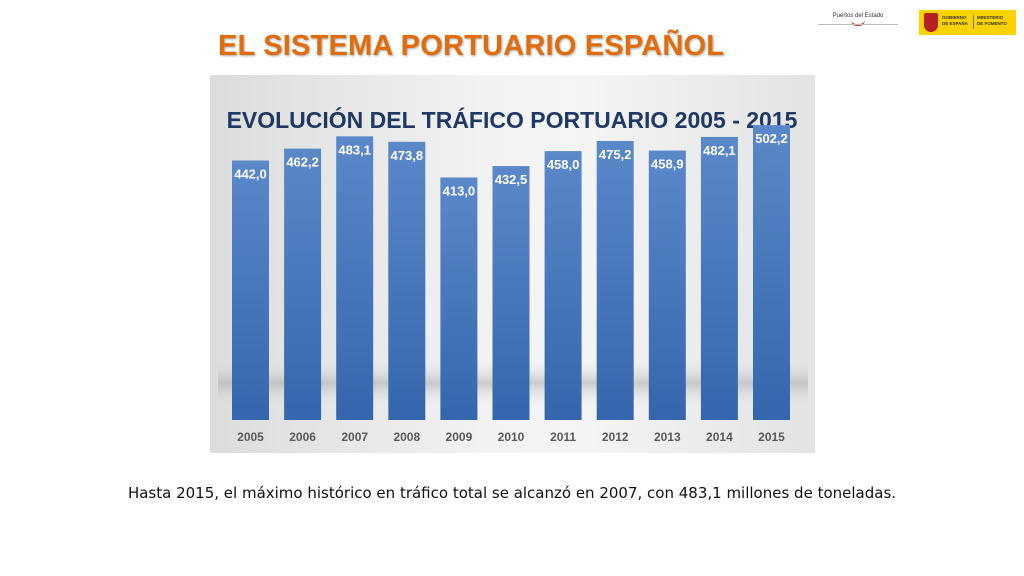  I want to click on value-label-2012: 475,2, so click(615, 154).